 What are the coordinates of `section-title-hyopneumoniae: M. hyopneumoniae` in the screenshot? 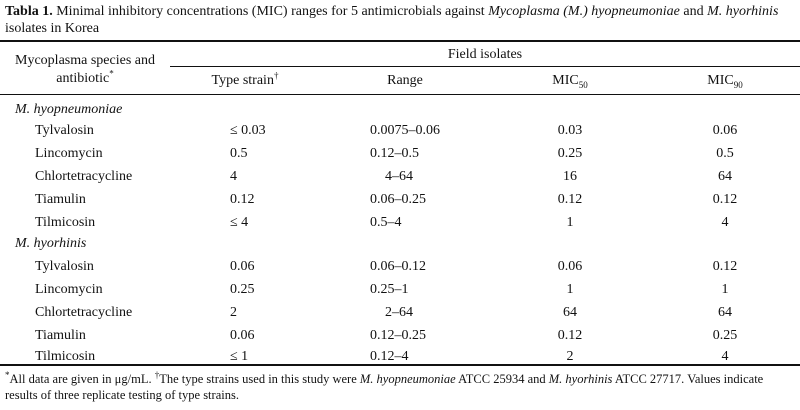 It's located at (69, 109).